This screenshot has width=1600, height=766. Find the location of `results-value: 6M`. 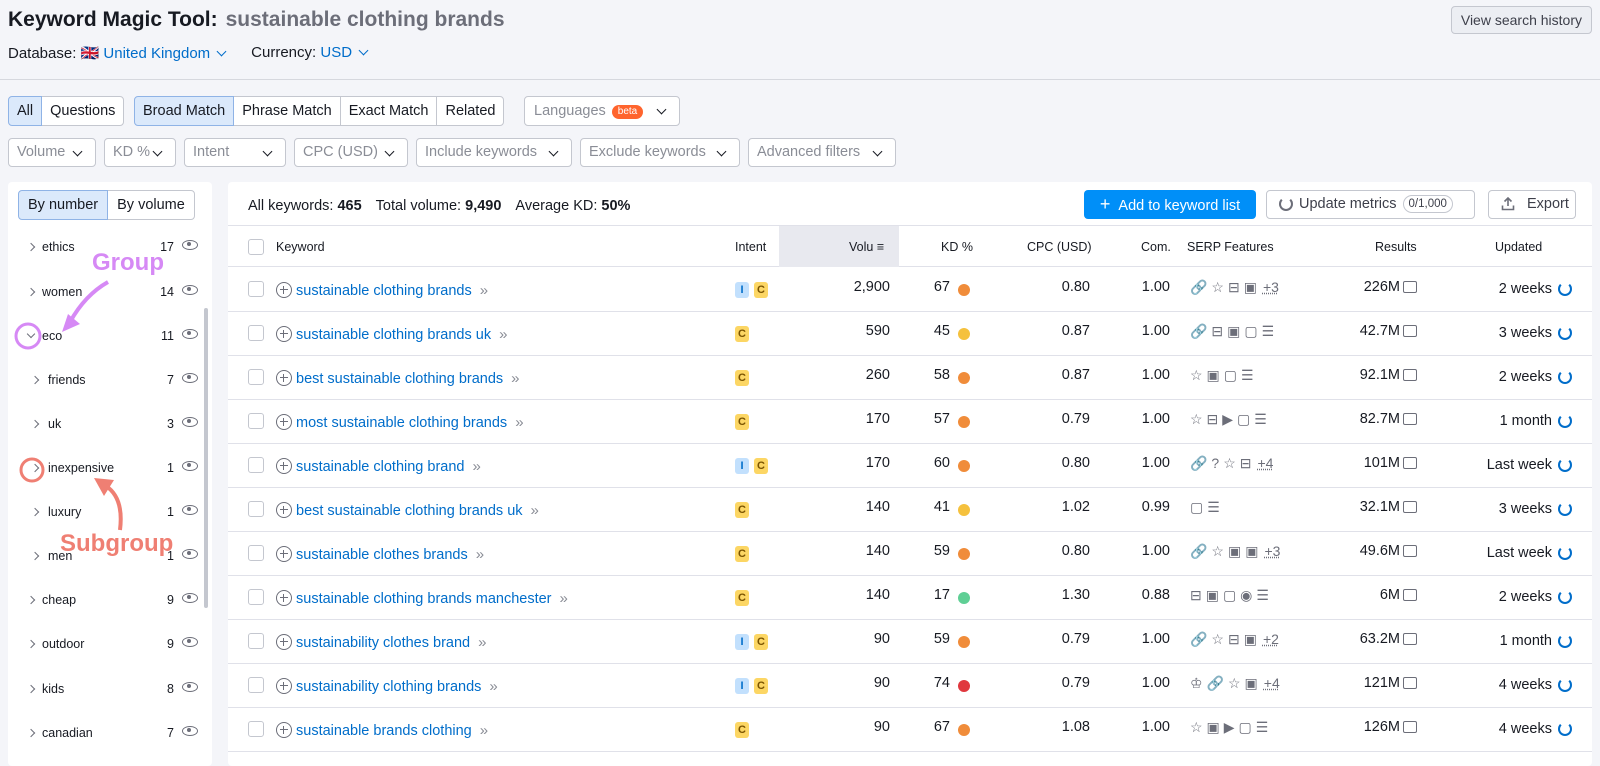

results-value: 6M is located at coordinates (1398, 595).